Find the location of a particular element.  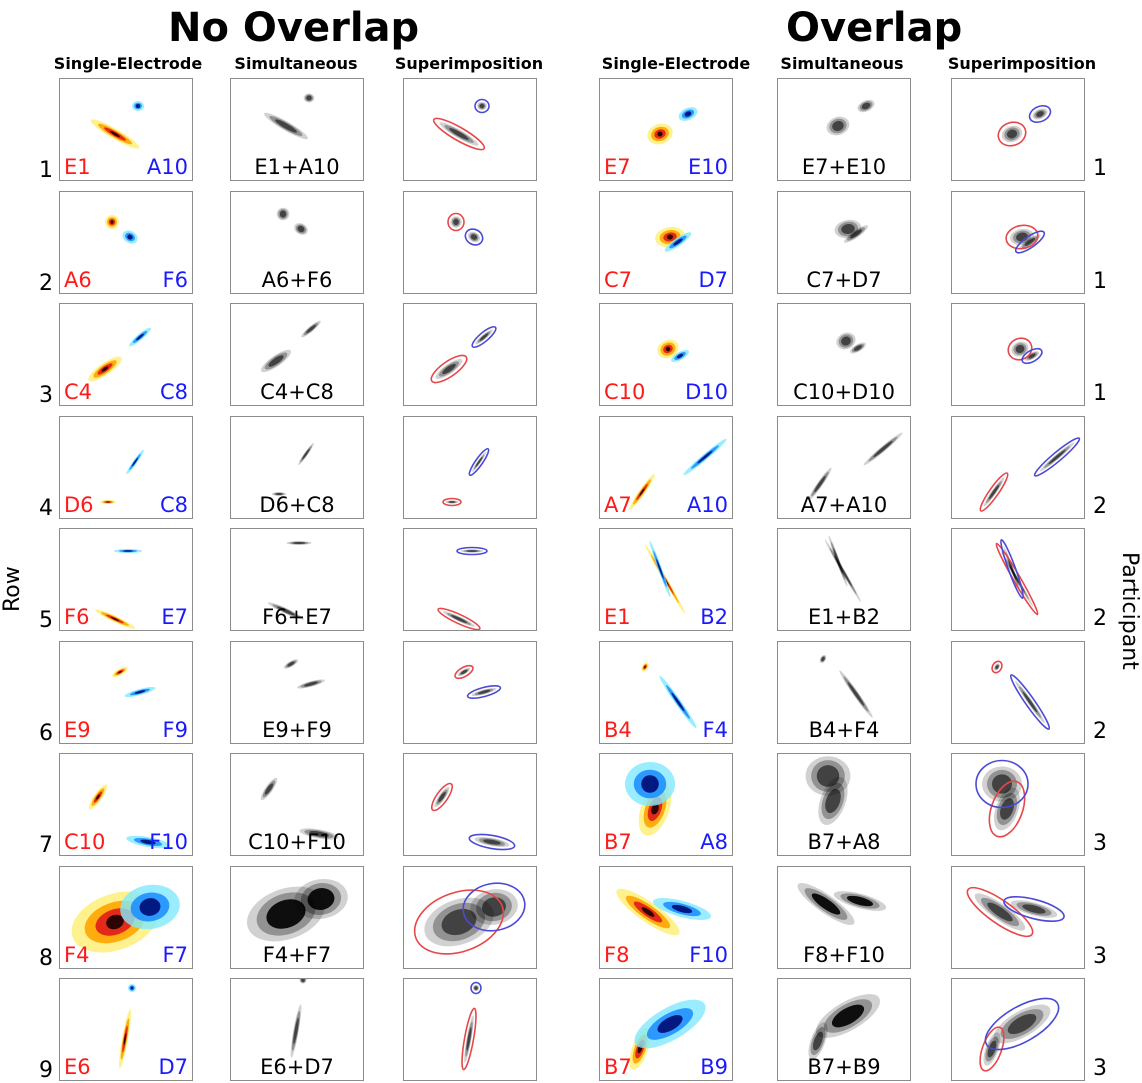

row-axis-label: Row is located at coordinates (12, 589).